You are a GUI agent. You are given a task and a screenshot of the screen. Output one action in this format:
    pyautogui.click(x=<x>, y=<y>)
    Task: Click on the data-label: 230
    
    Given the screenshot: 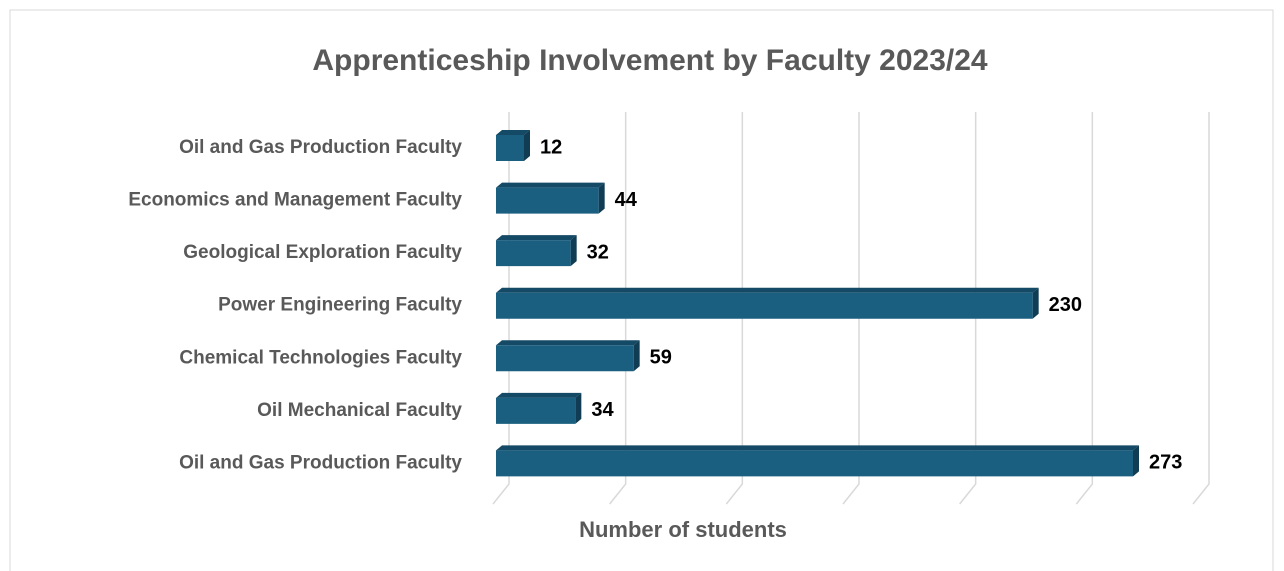 What is the action you would take?
    pyautogui.click(x=1065, y=305)
    